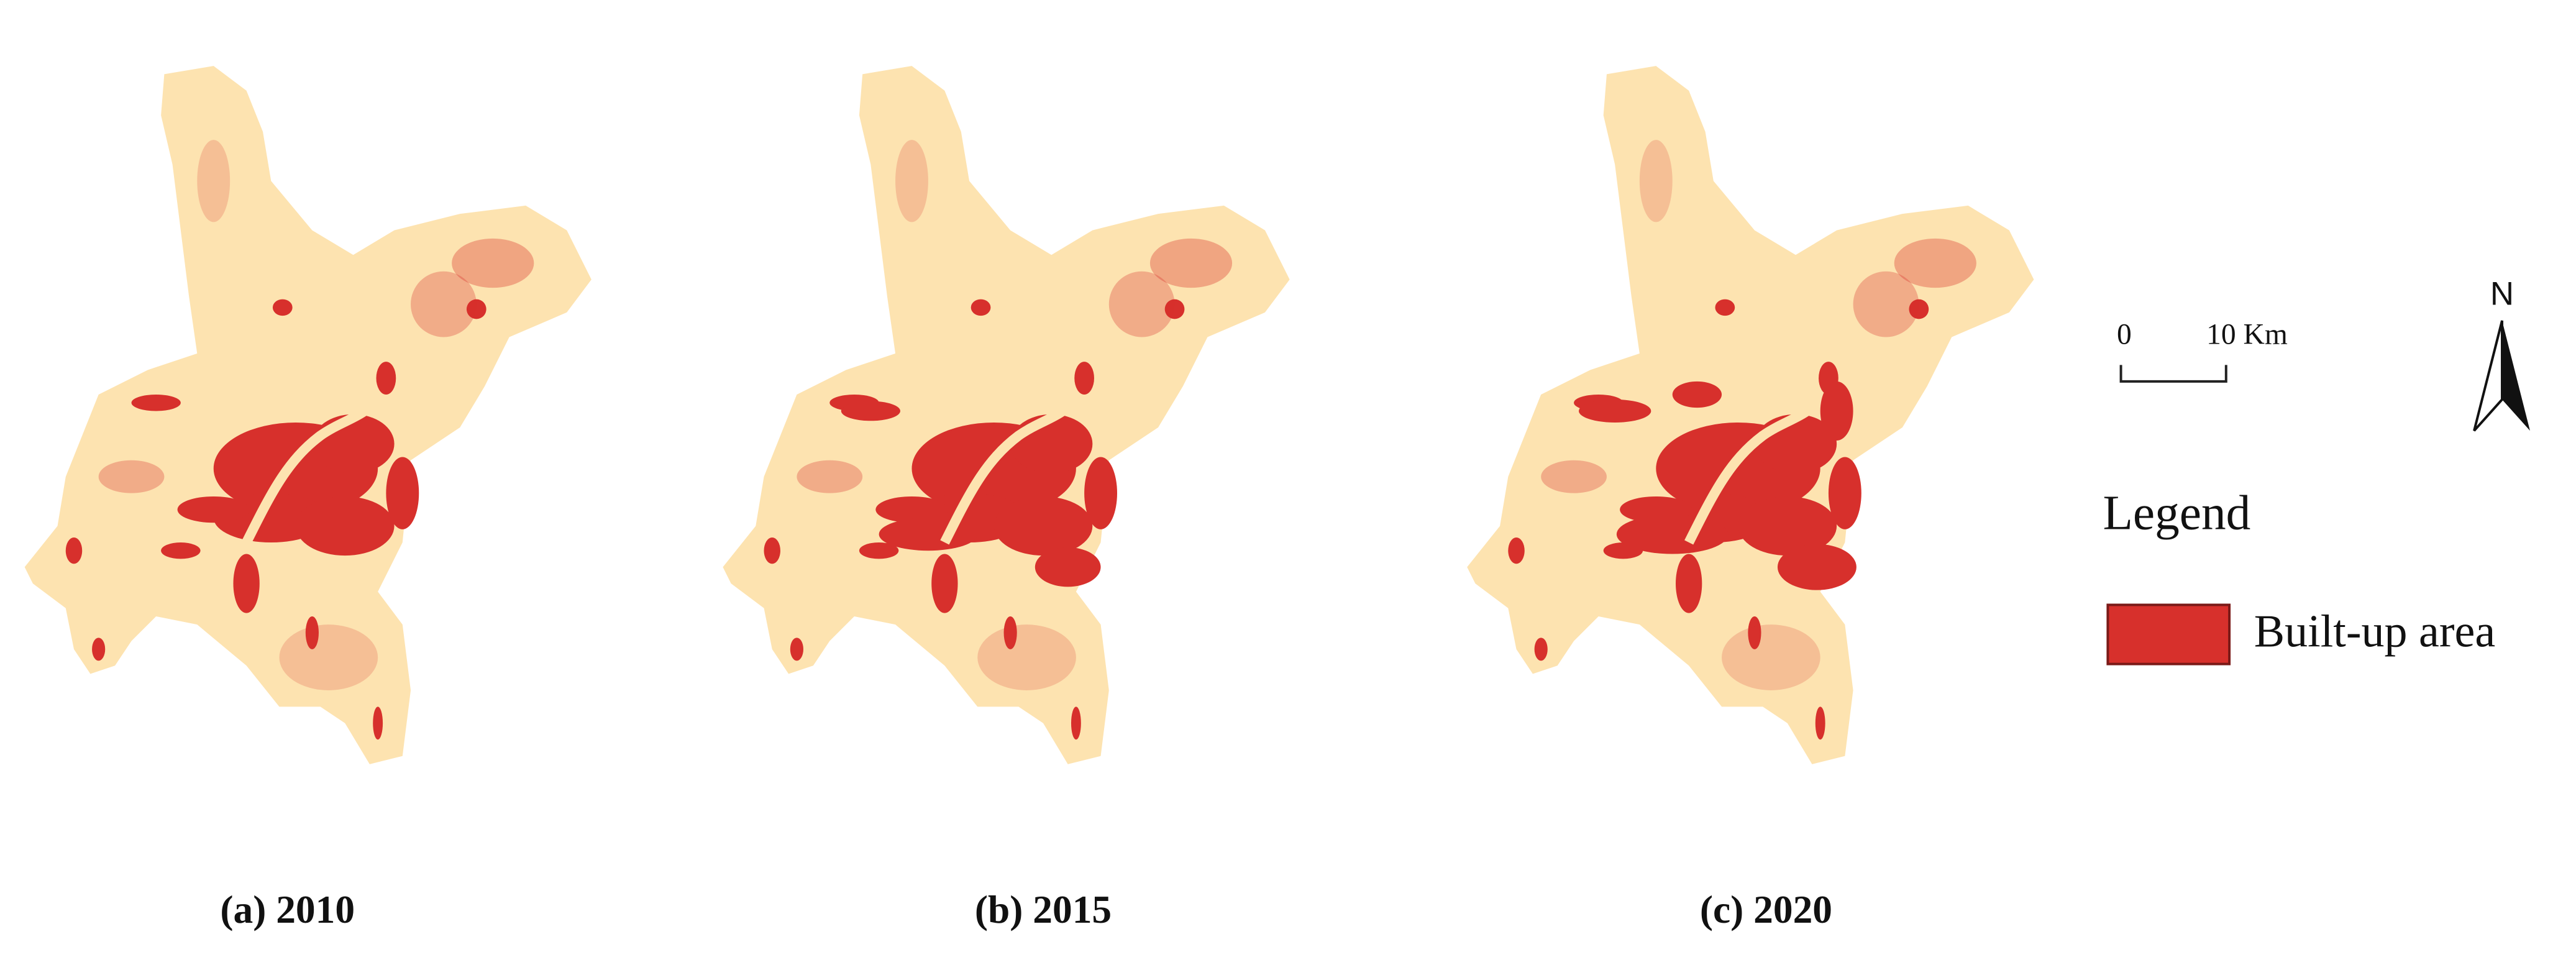 This screenshot has height=960, width=2576. I want to click on scale-start: 0, so click(2124, 334).